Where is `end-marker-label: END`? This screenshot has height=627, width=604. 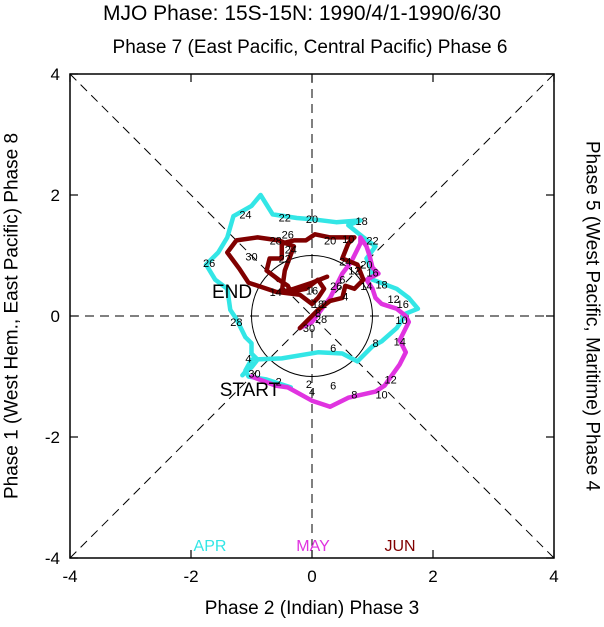
end-marker-label: END is located at coordinates (232, 292).